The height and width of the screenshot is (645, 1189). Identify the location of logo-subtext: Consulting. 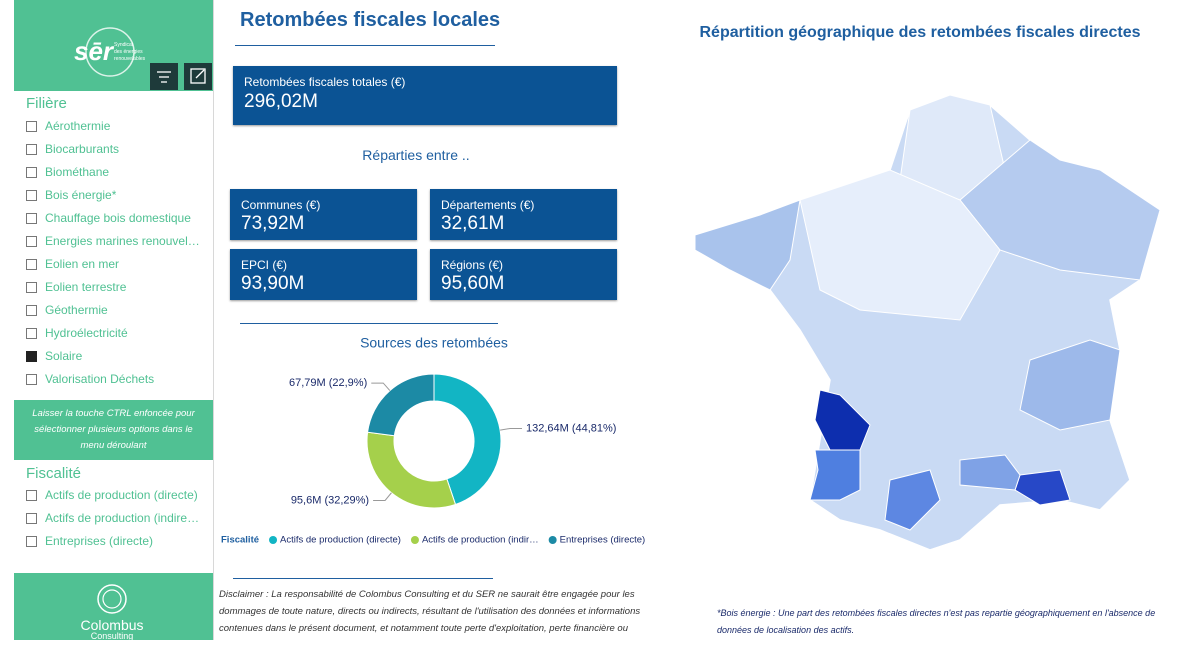
(112, 635).